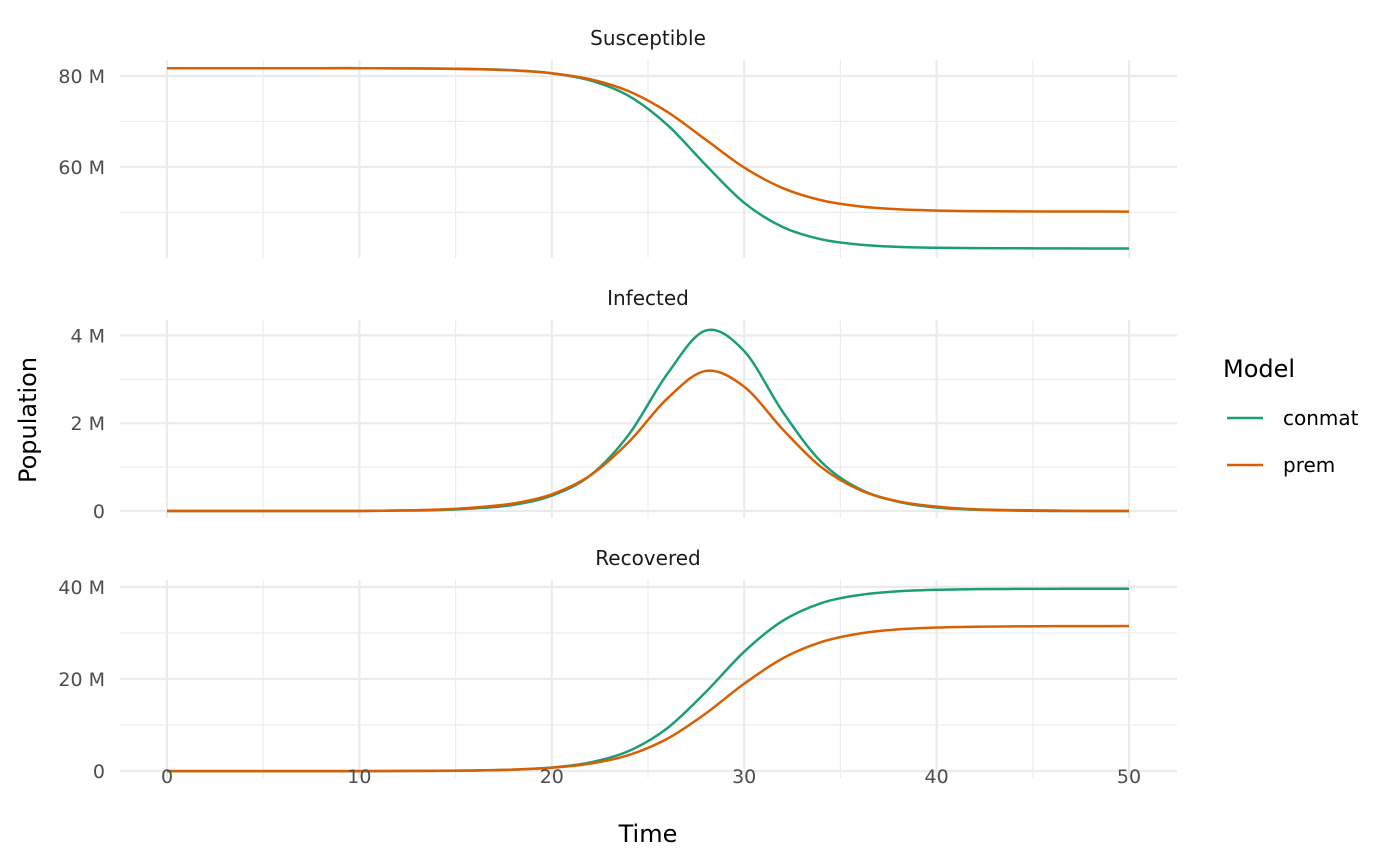 This screenshot has height=865, width=1400. Describe the element at coordinates (552, 777) in the screenshot. I see `x-tick-label: 20` at that location.